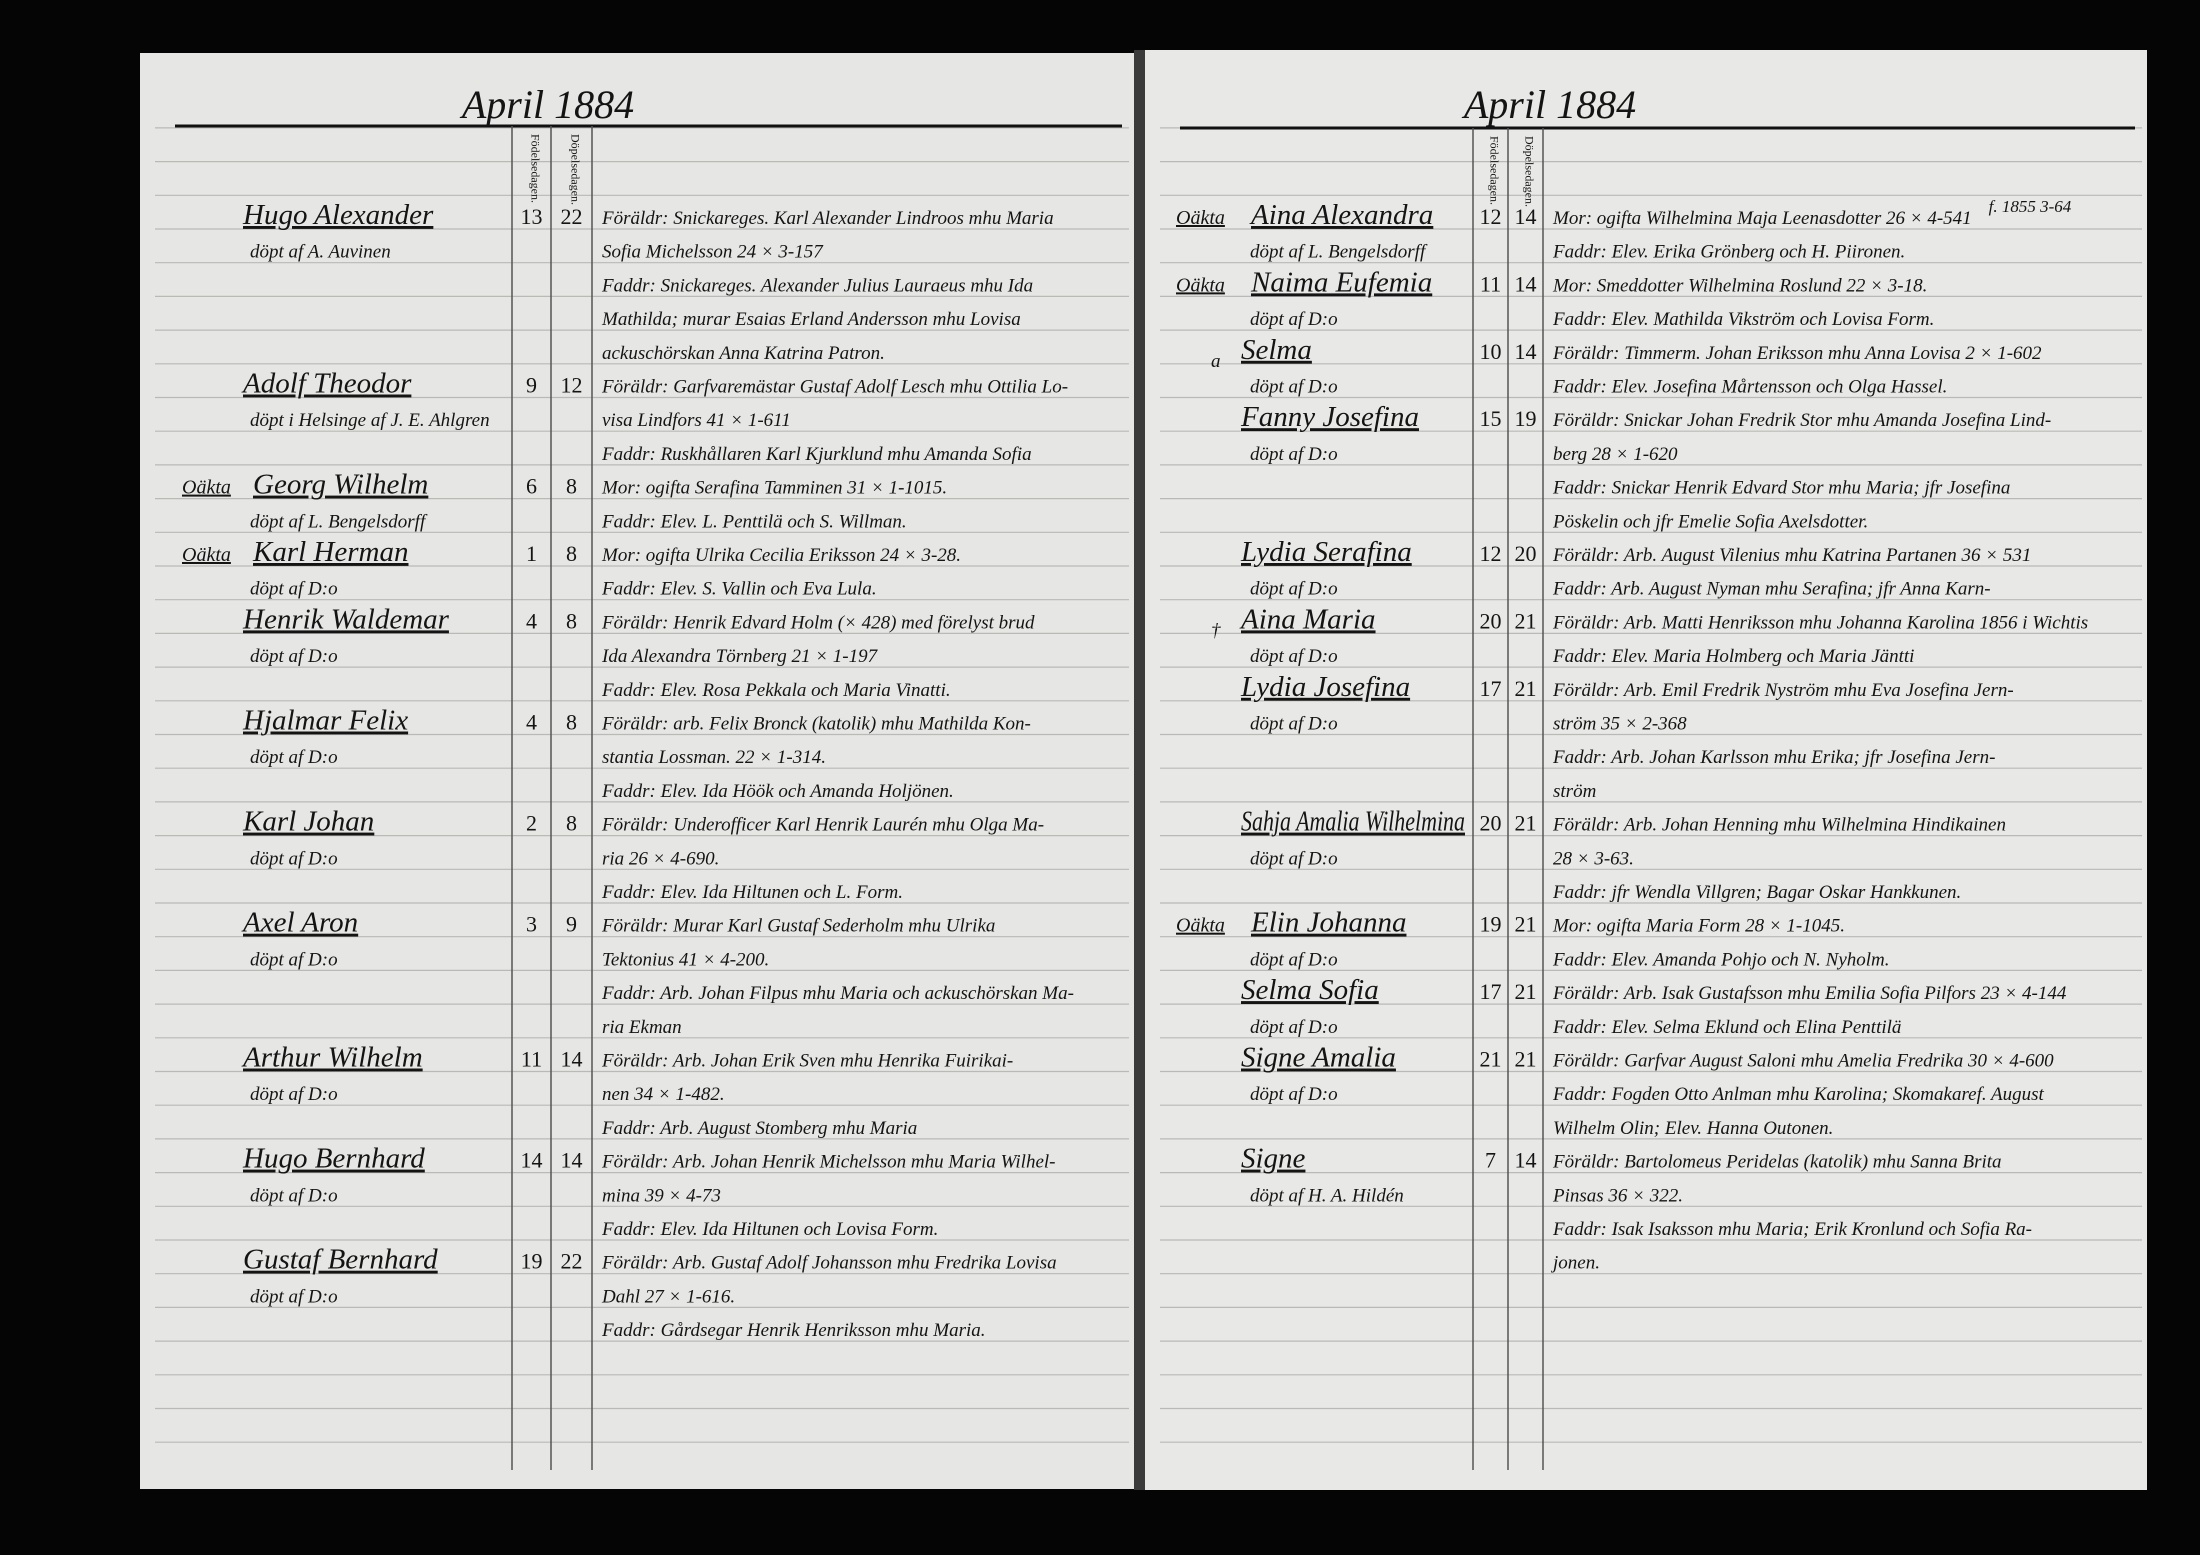 This screenshot has height=1555, width=2200. Describe the element at coordinates (1327, 1195) in the screenshot. I see `baptized-by: döpt af H. A. Hildén` at that location.